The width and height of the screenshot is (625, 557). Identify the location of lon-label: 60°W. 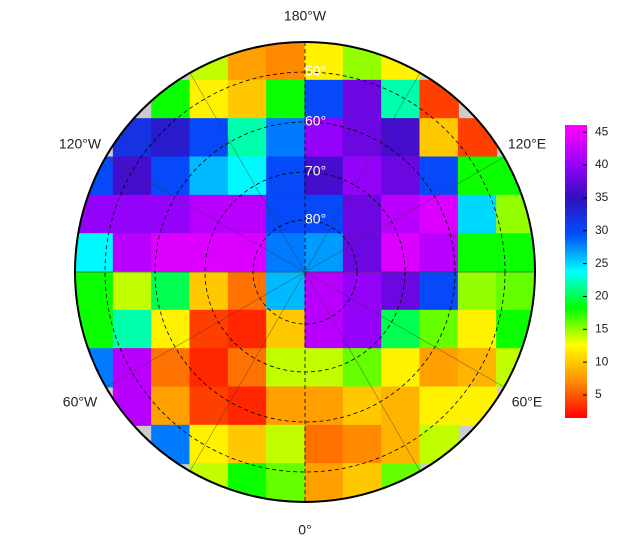
(80, 402).